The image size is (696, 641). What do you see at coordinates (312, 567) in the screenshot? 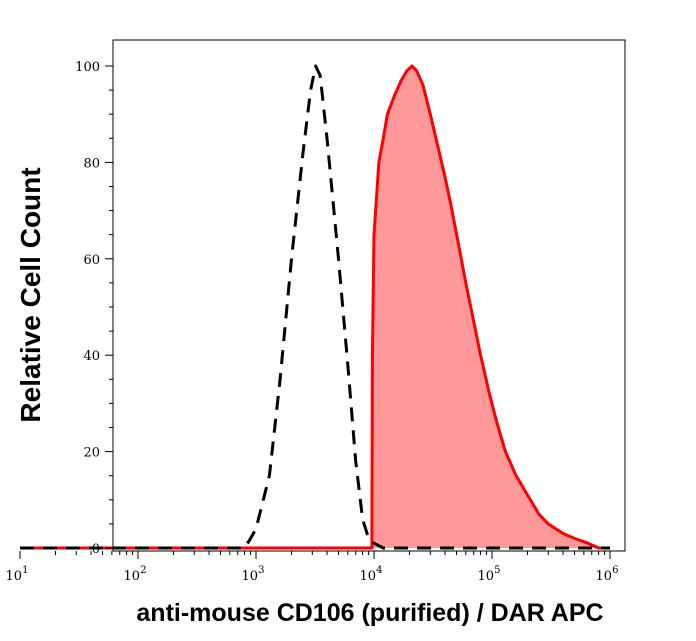
I see `x-axis: 10¹ 10² 10³ 10⁴ 10⁵ 10⁶` at bounding box center [312, 567].